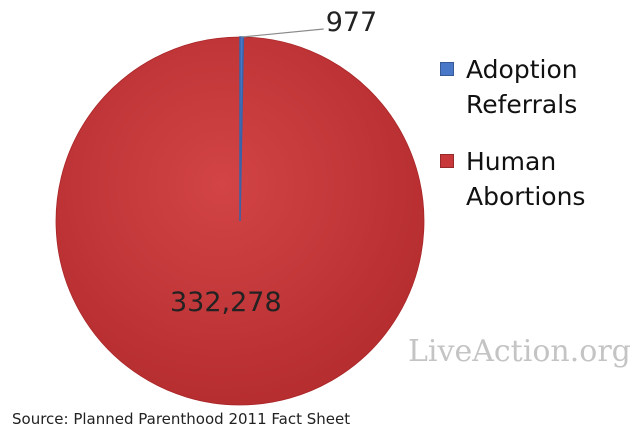  I want to click on adoption-referrals-leader-line, so click(282, 33).